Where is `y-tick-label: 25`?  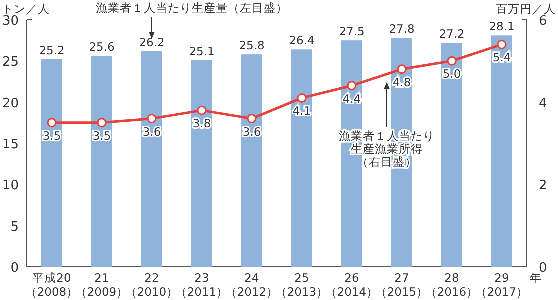 y-tick-label: 25 is located at coordinates (10, 62).